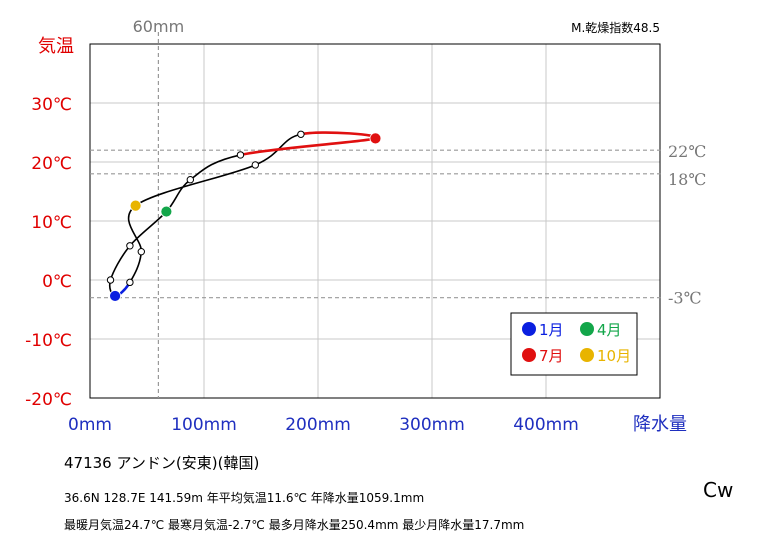 The image size is (763, 545). I want to click on y-tick-label: -10℃, so click(48, 341).